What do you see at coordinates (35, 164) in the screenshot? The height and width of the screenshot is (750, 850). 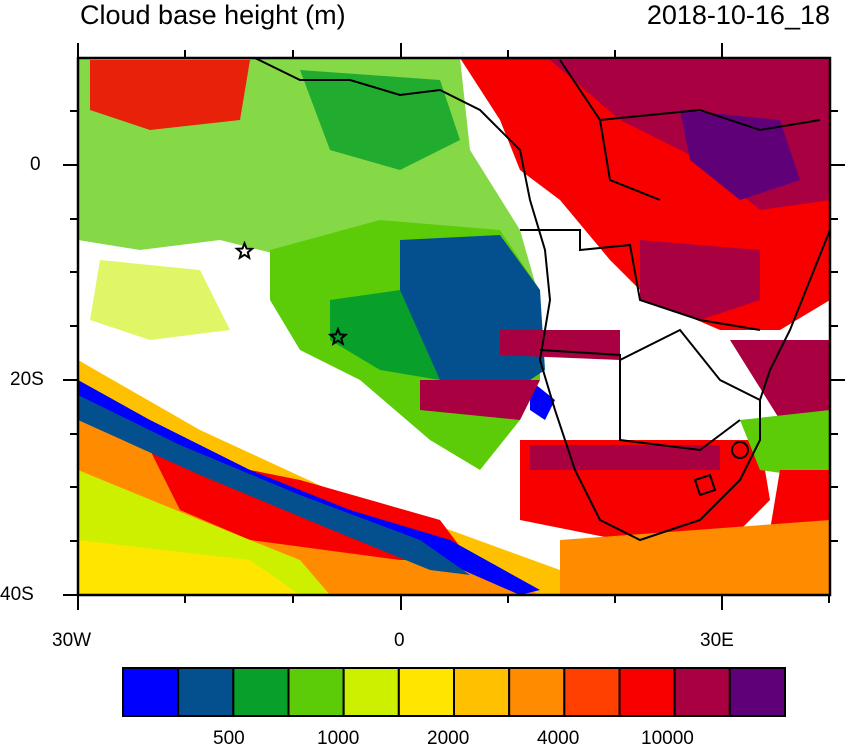 I see `y-tick-label: 0` at bounding box center [35, 164].